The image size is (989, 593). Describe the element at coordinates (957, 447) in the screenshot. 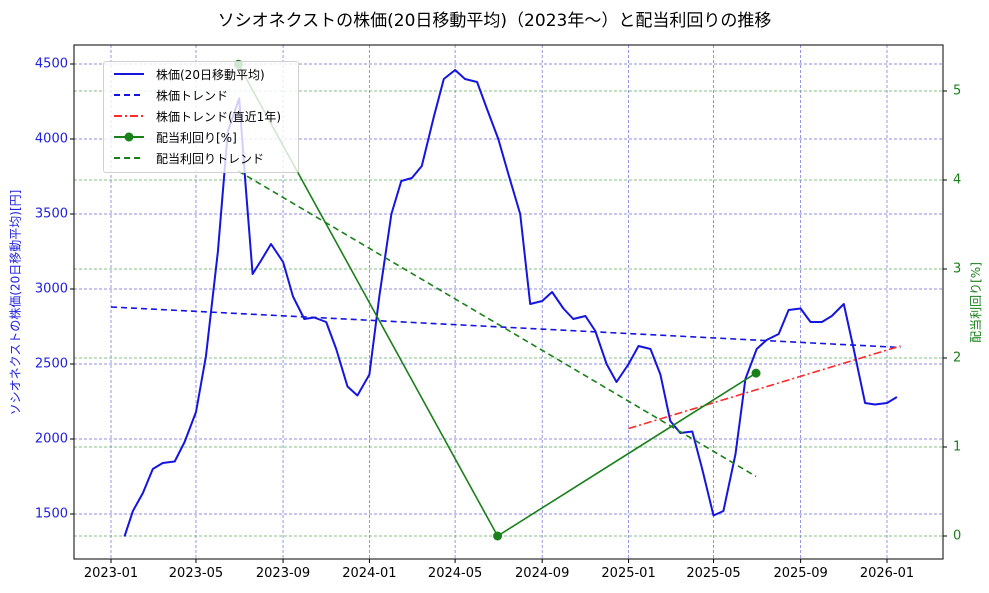

I see `right-y-tick-label: 1` at that location.